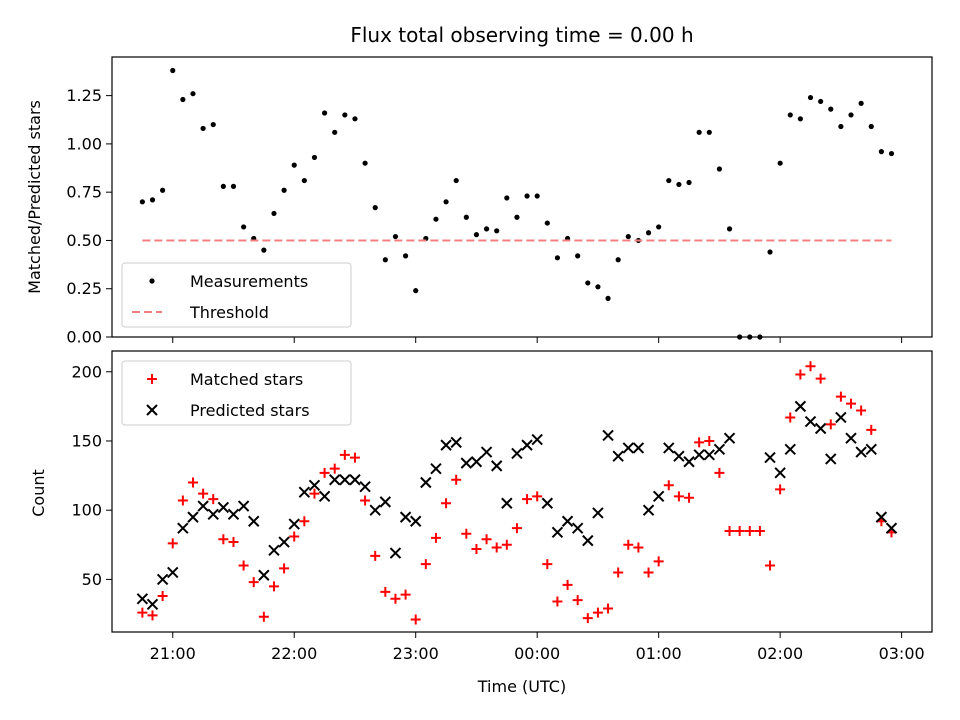  Describe the element at coordinates (902, 653) in the screenshot. I see `x-tick-label: 03:00` at that location.